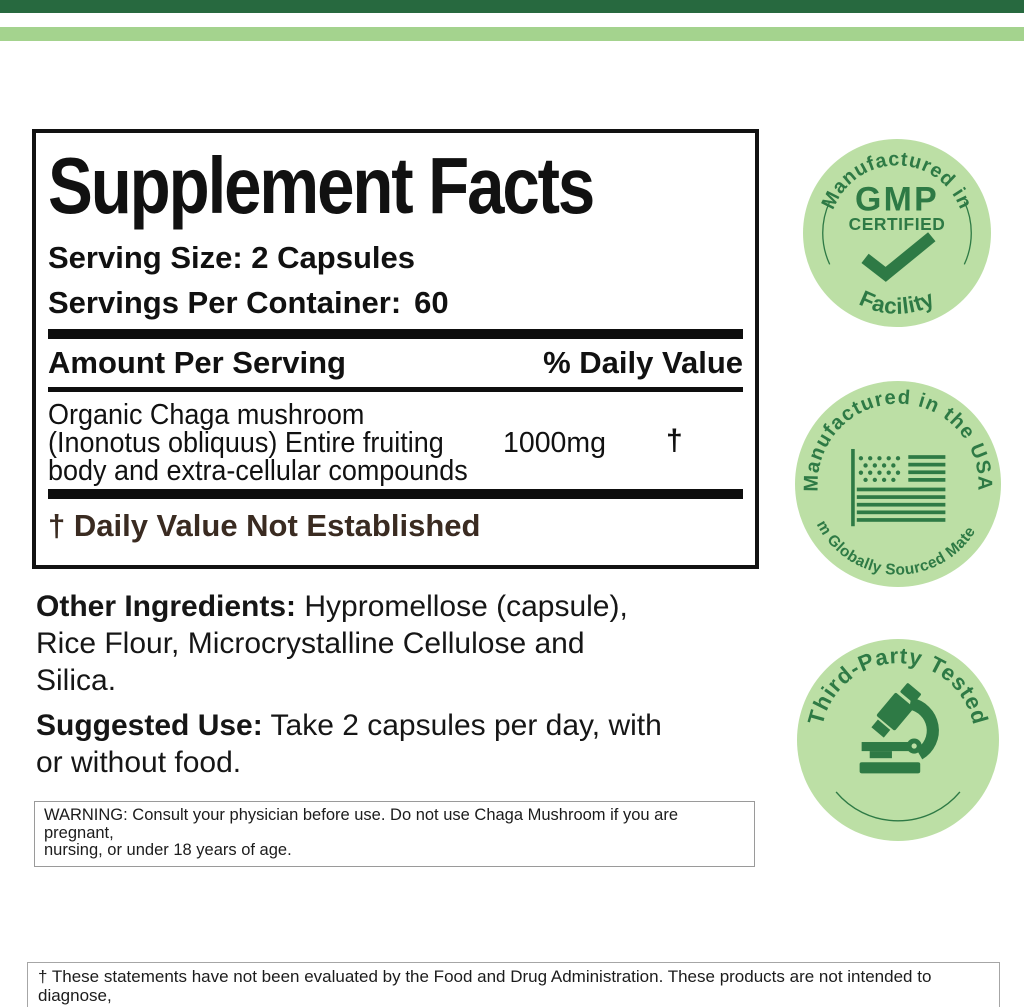 The width and height of the screenshot is (1024, 1007). I want to click on ingredient-amount: 1000mg, so click(554, 443).